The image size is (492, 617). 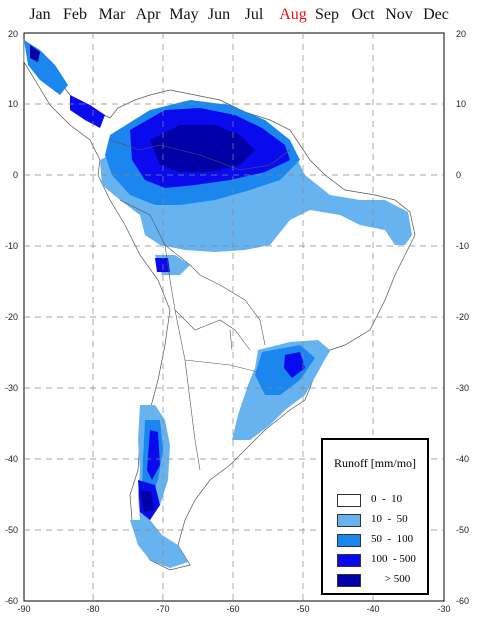 I want to click on lon-tick: -30, so click(x=443, y=609).